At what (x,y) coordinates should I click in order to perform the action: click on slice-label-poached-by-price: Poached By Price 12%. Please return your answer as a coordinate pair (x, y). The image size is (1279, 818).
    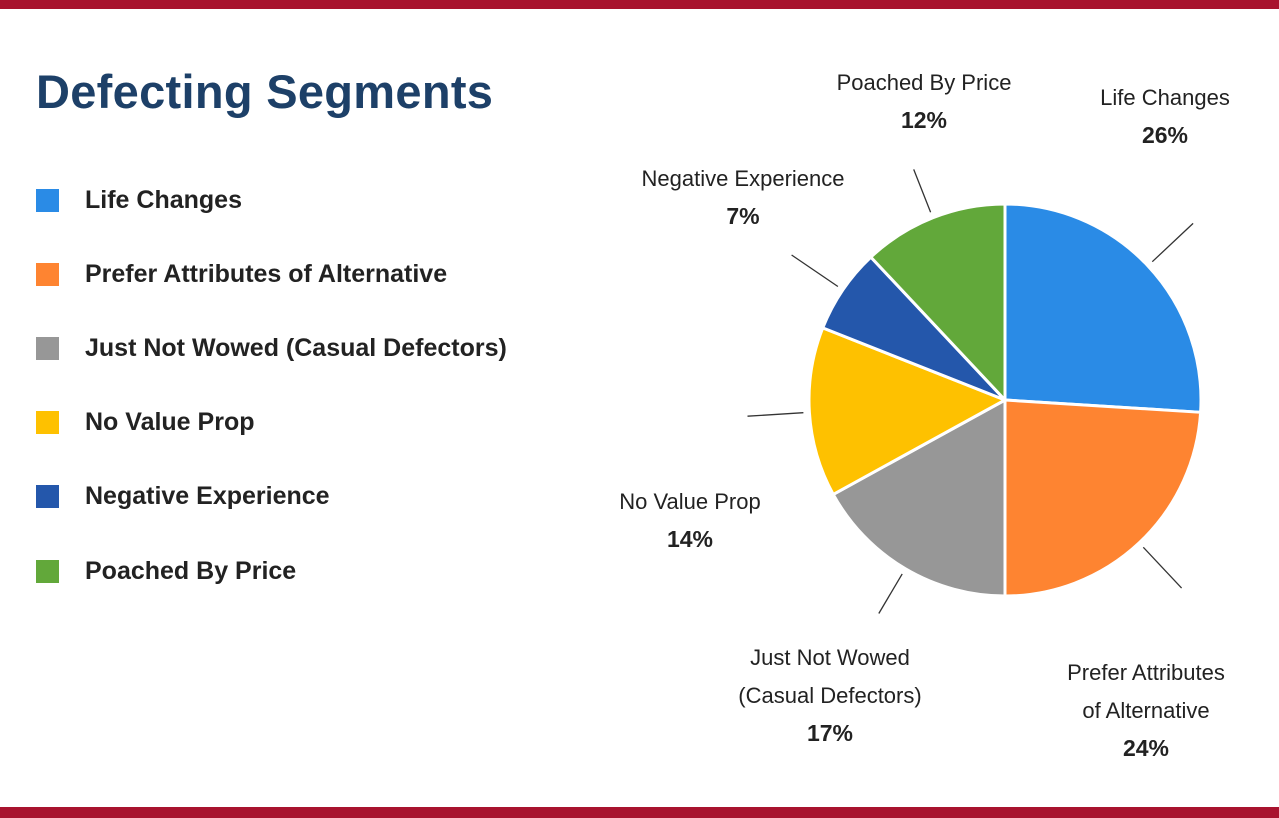
    Looking at the image, I should click on (924, 101).